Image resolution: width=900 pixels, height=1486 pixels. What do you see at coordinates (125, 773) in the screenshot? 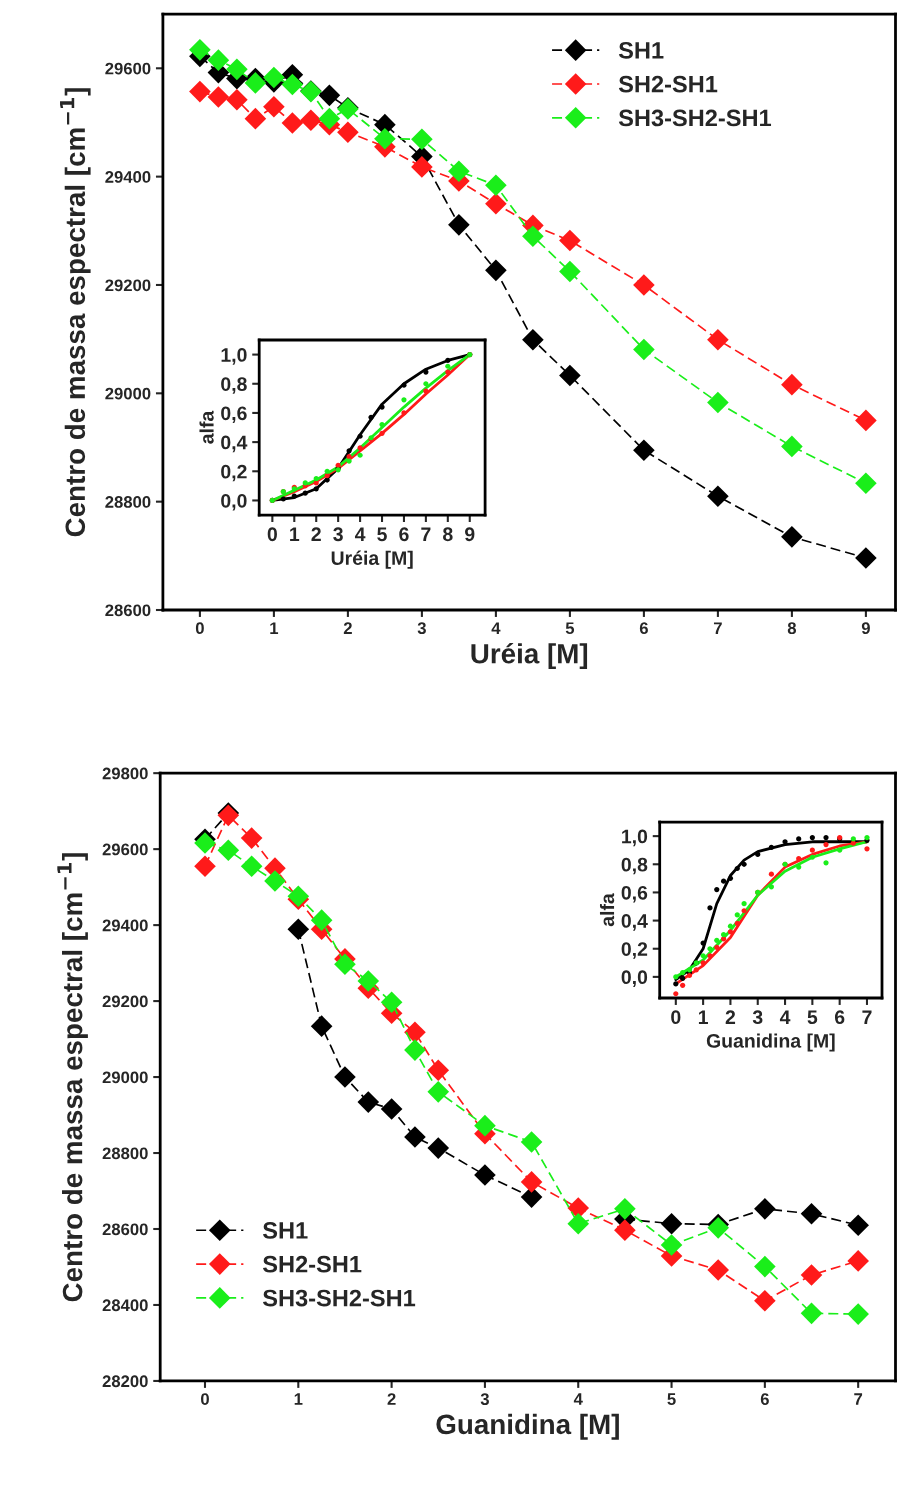
I see `y-tick-label: 29800` at bounding box center [125, 773].